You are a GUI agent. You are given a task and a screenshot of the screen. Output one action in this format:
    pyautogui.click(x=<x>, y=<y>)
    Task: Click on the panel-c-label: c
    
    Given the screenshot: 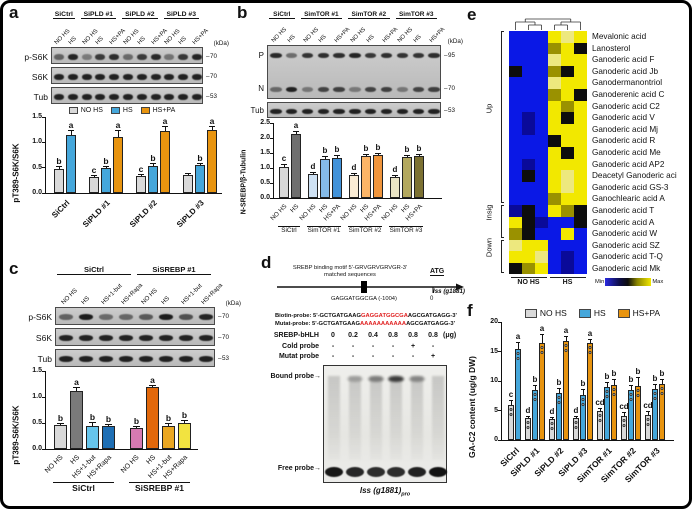 What is the action you would take?
    pyautogui.click(x=14, y=268)
    